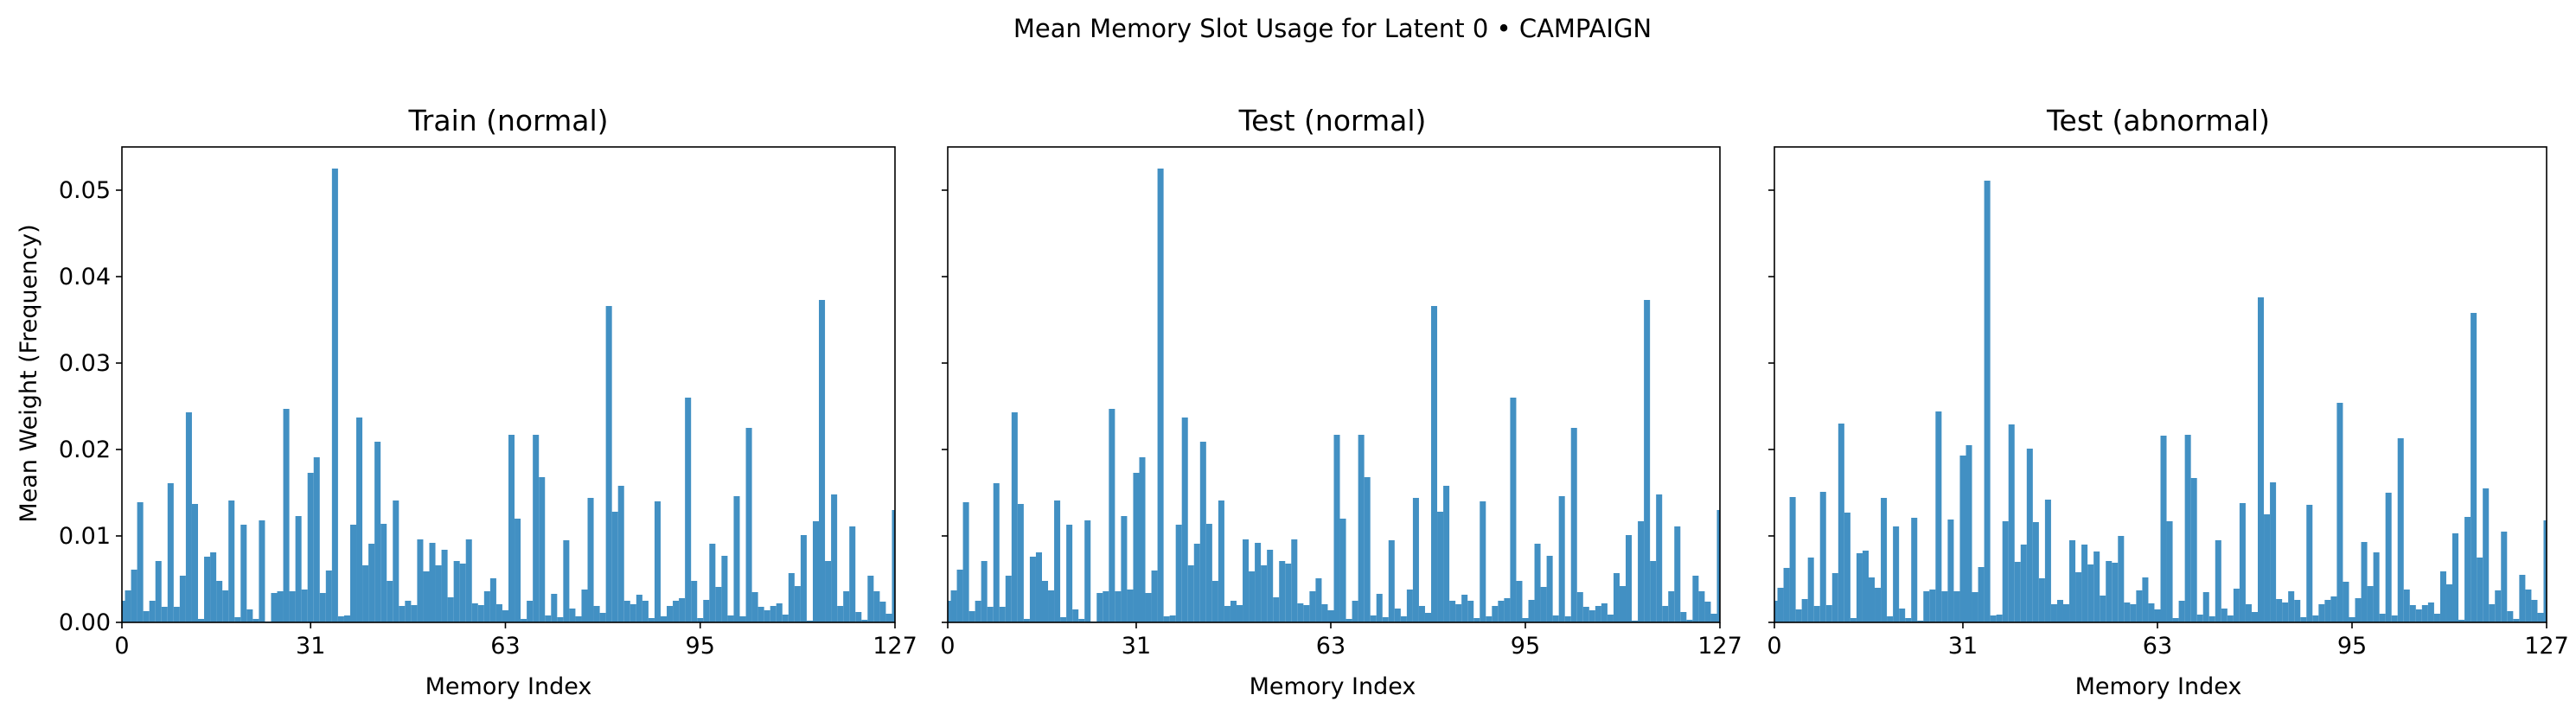 The width and height of the screenshot is (2576, 714). What do you see at coordinates (1963, 647) in the screenshot?
I see `x-tick-label: 31` at bounding box center [1963, 647].